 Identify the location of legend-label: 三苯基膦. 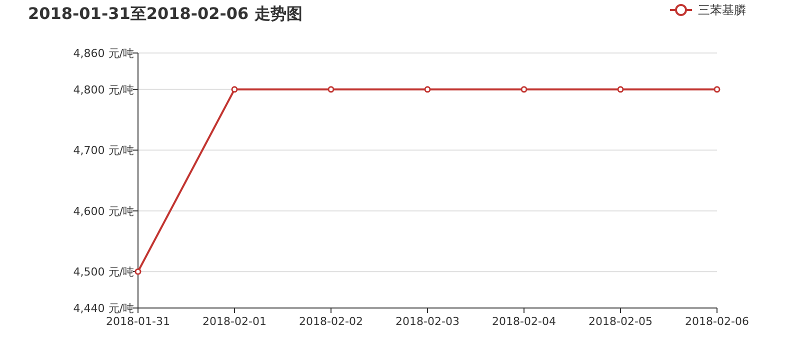
(722, 10).